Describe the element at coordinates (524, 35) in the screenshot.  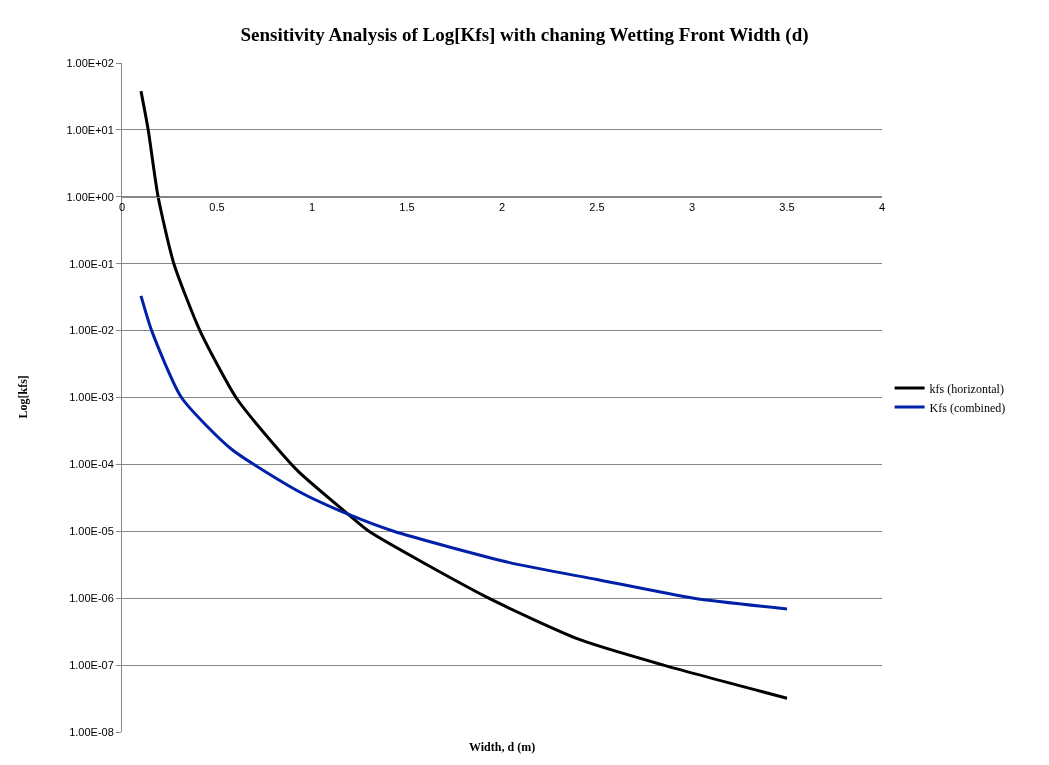
I see `chart-title: Sensitivity Analysis of Log[Kfs] with chaning Wetting Front Width (d)` at that location.